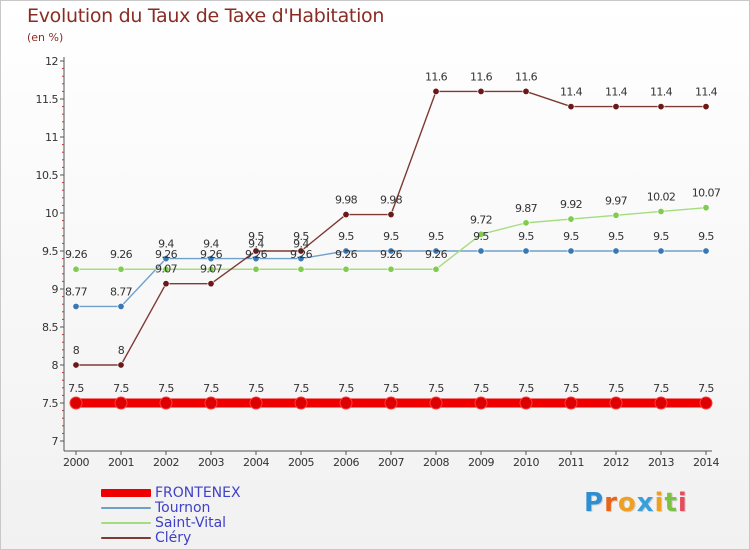 This screenshot has width=750, height=550. I want to click on data-label: 10.07, so click(706, 193).